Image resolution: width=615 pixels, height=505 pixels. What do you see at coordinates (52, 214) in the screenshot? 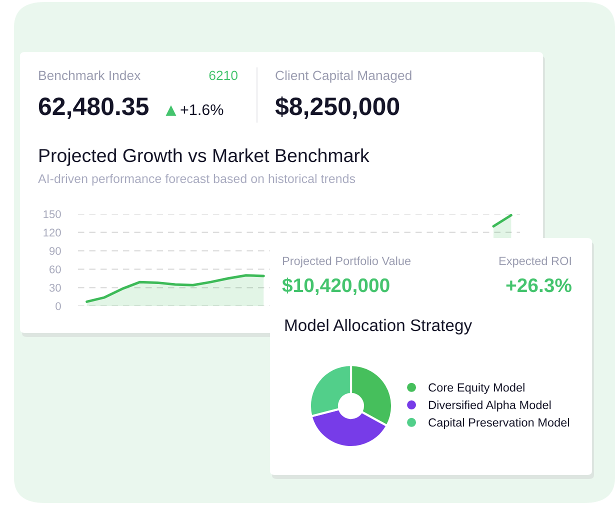
I see `y-tick-label: 150` at bounding box center [52, 214].